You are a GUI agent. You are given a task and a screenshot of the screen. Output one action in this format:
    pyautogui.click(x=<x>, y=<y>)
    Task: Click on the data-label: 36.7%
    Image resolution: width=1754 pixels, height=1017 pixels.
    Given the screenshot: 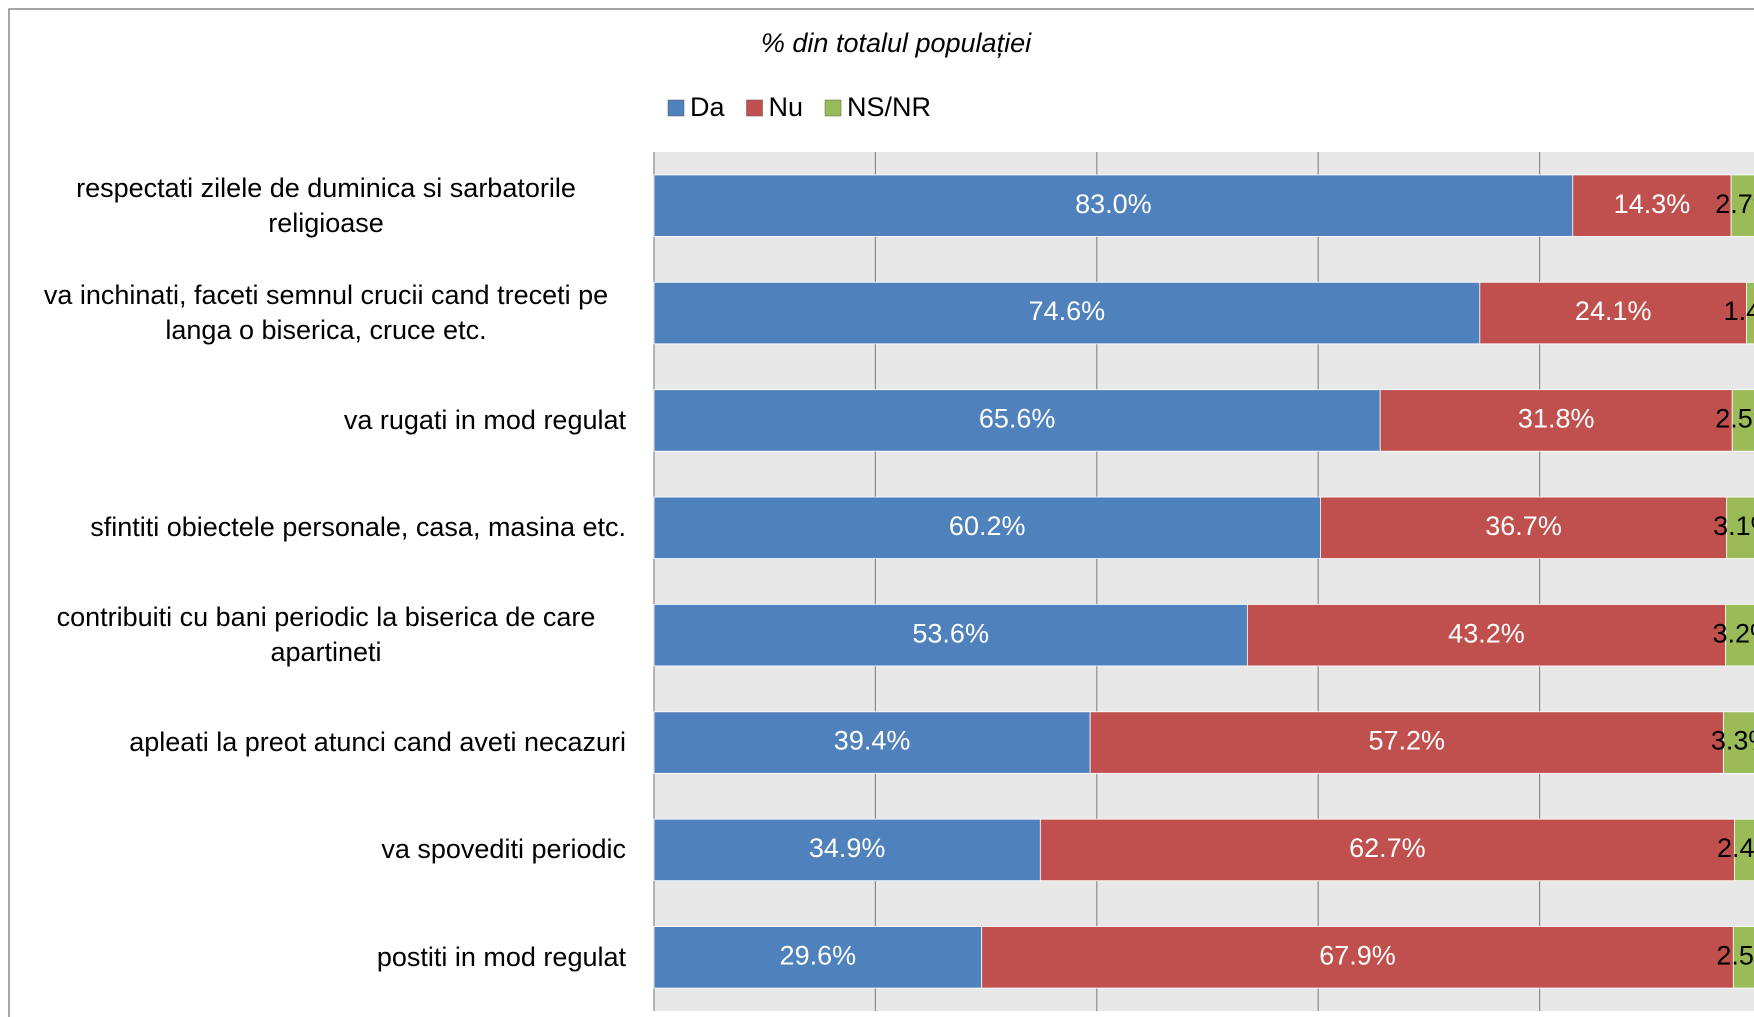 What is the action you would take?
    pyautogui.click(x=1523, y=526)
    